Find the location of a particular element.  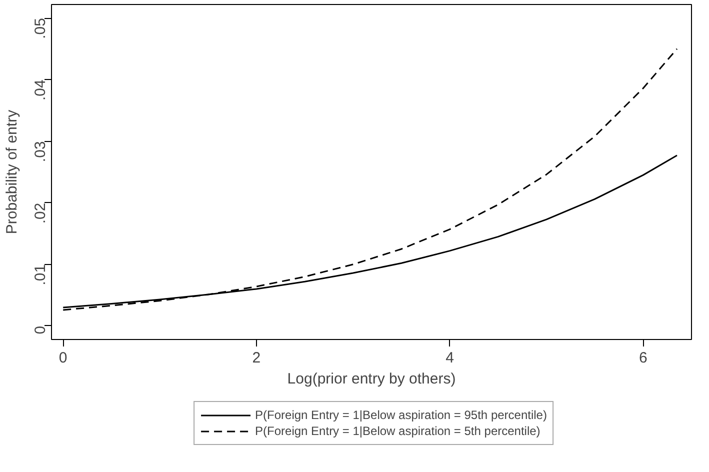

x-tick-label: 0 is located at coordinates (63, 358).